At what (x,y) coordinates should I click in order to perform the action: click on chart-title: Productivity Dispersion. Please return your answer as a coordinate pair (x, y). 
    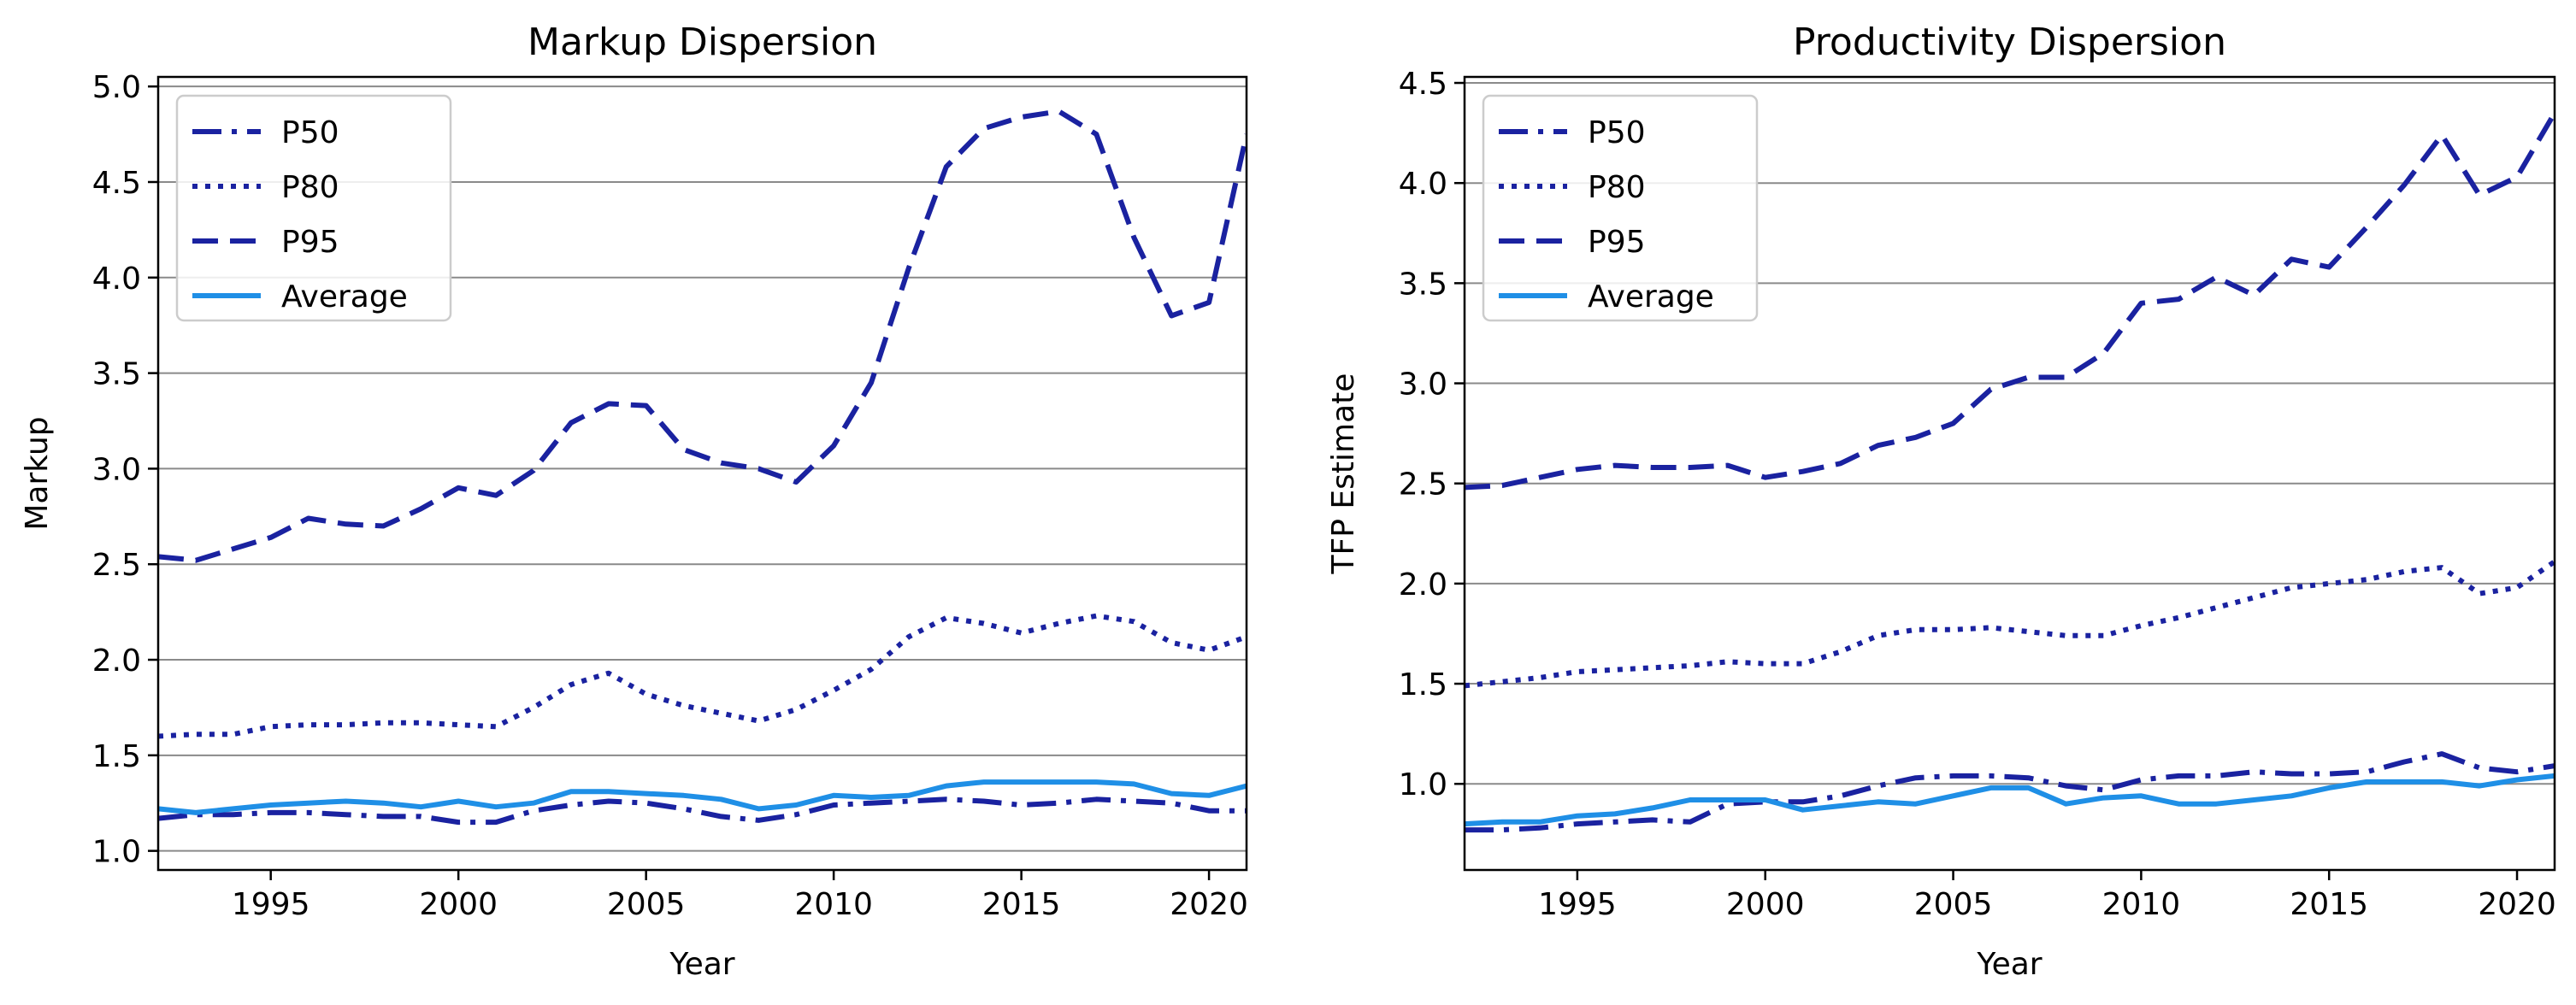
    Looking at the image, I should click on (2009, 42).